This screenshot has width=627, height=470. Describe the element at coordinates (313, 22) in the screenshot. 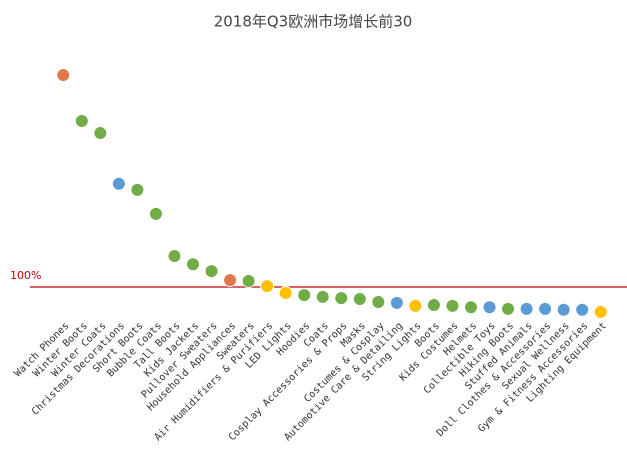

I see `chart-title: 2018年Q3欧洲市场增长前30` at that location.